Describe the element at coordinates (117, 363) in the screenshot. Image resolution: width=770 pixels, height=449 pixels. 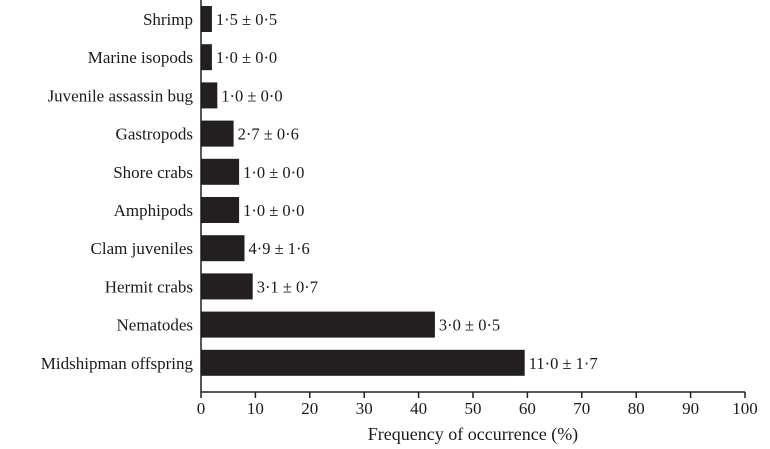
I see `category-label-9: Midshipman offspring` at that location.